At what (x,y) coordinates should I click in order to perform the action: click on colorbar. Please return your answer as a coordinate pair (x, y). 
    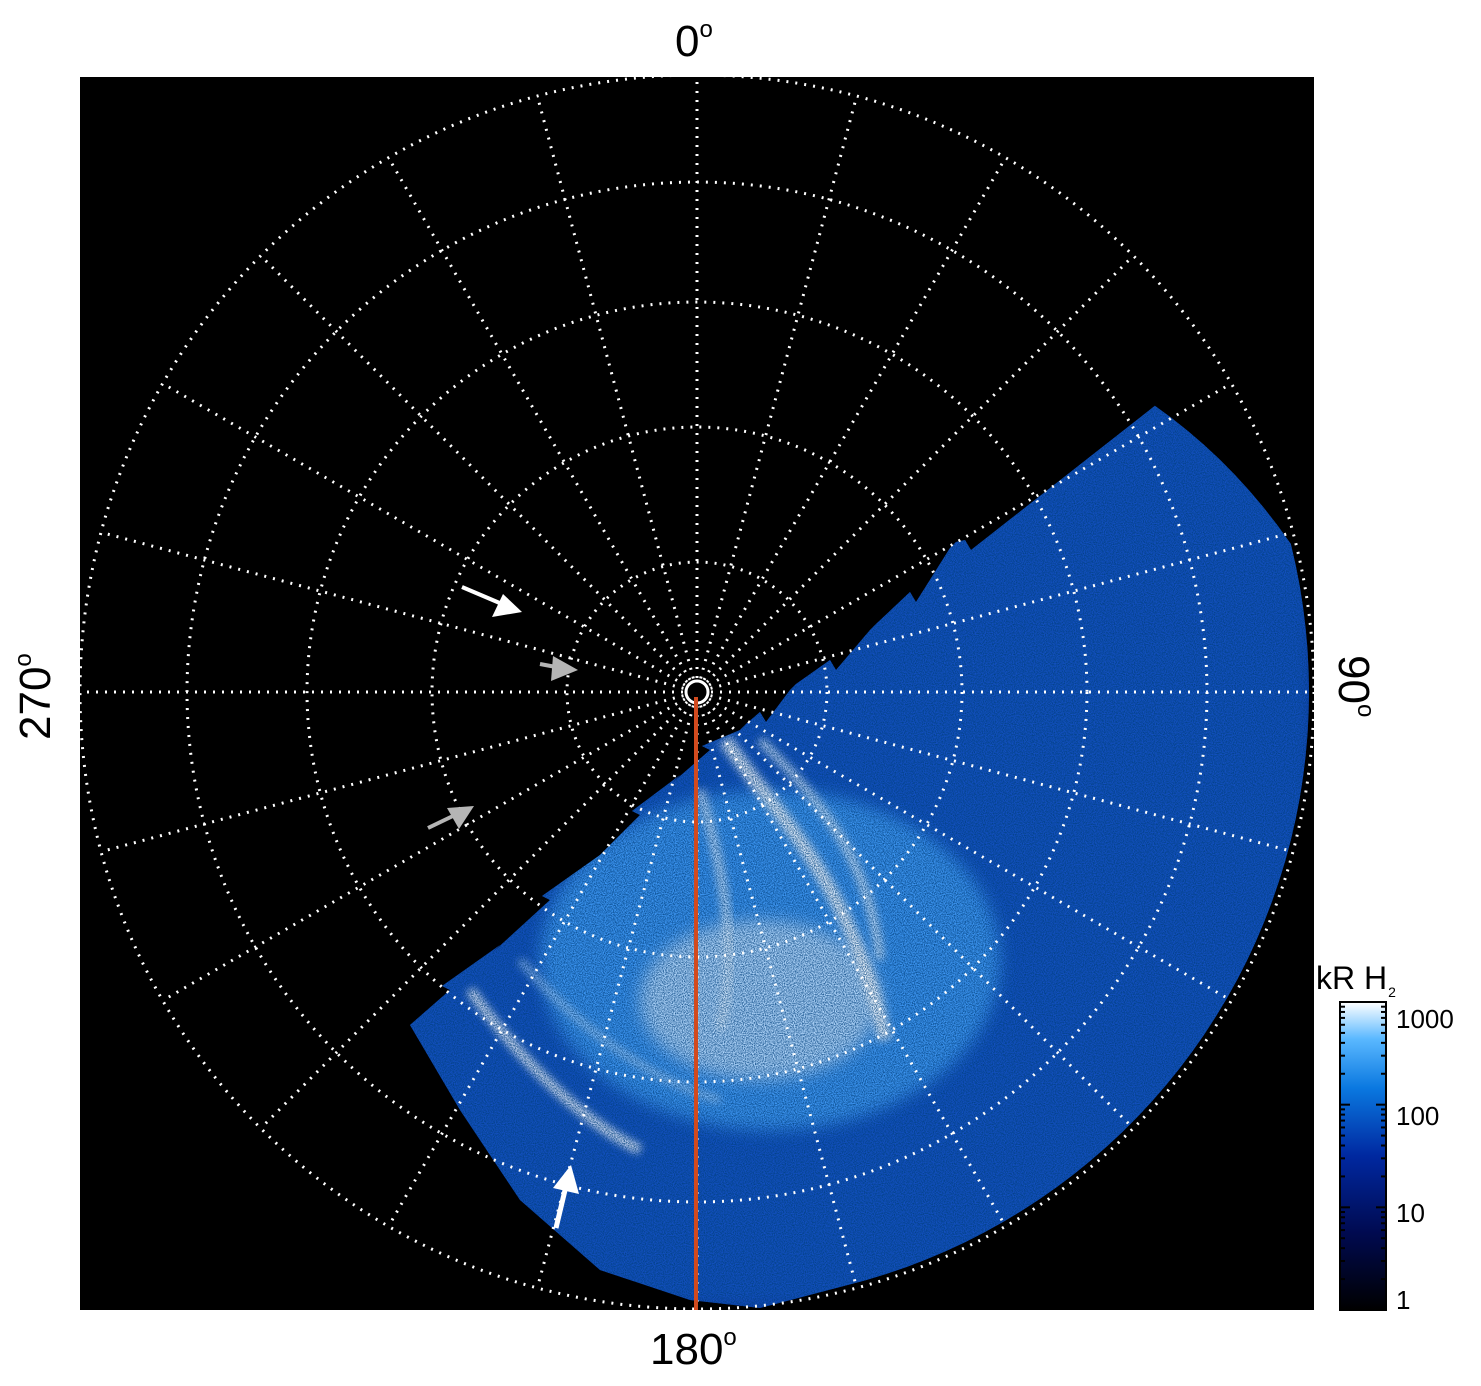
    Looking at the image, I should click on (1363, 1156).